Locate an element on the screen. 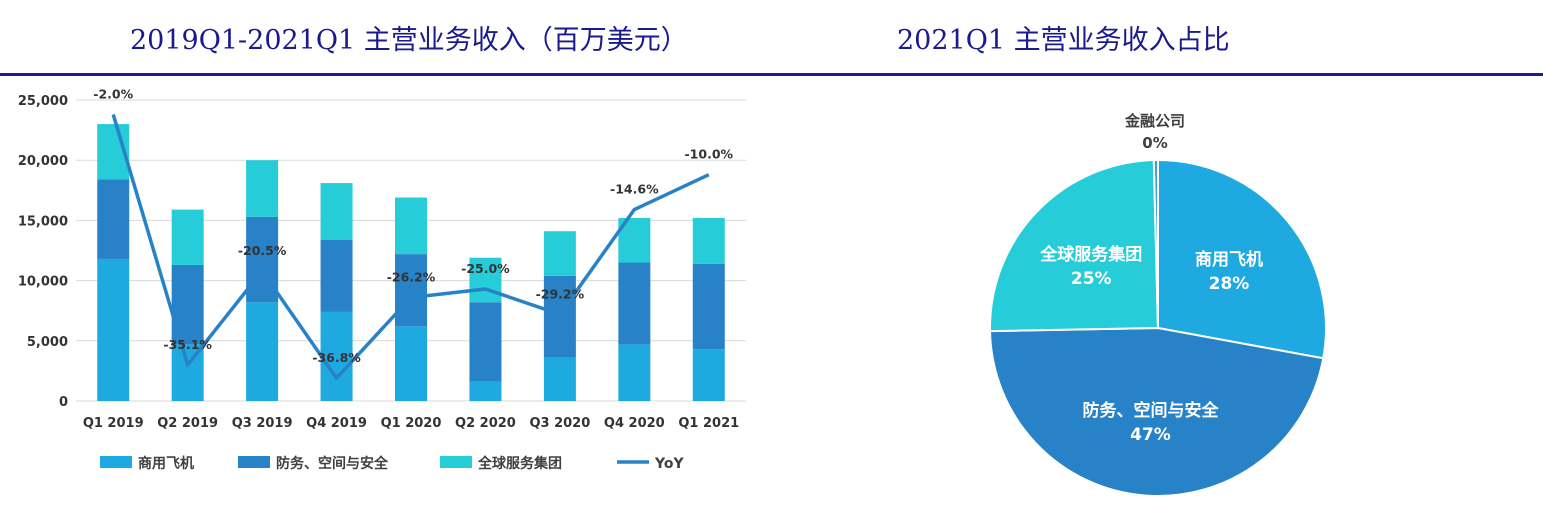 The image size is (1543, 532). pie-slice-name: 全球服务集团 is located at coordinates (1090, 254).